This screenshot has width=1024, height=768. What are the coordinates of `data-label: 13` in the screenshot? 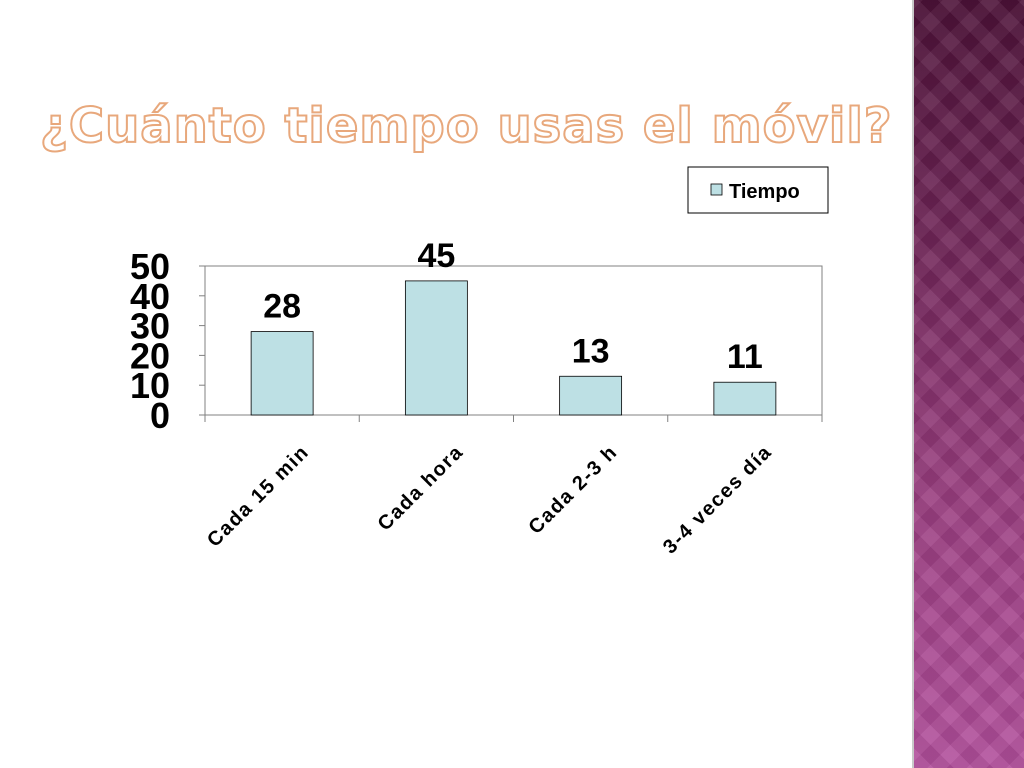 It's located at (591, 351).